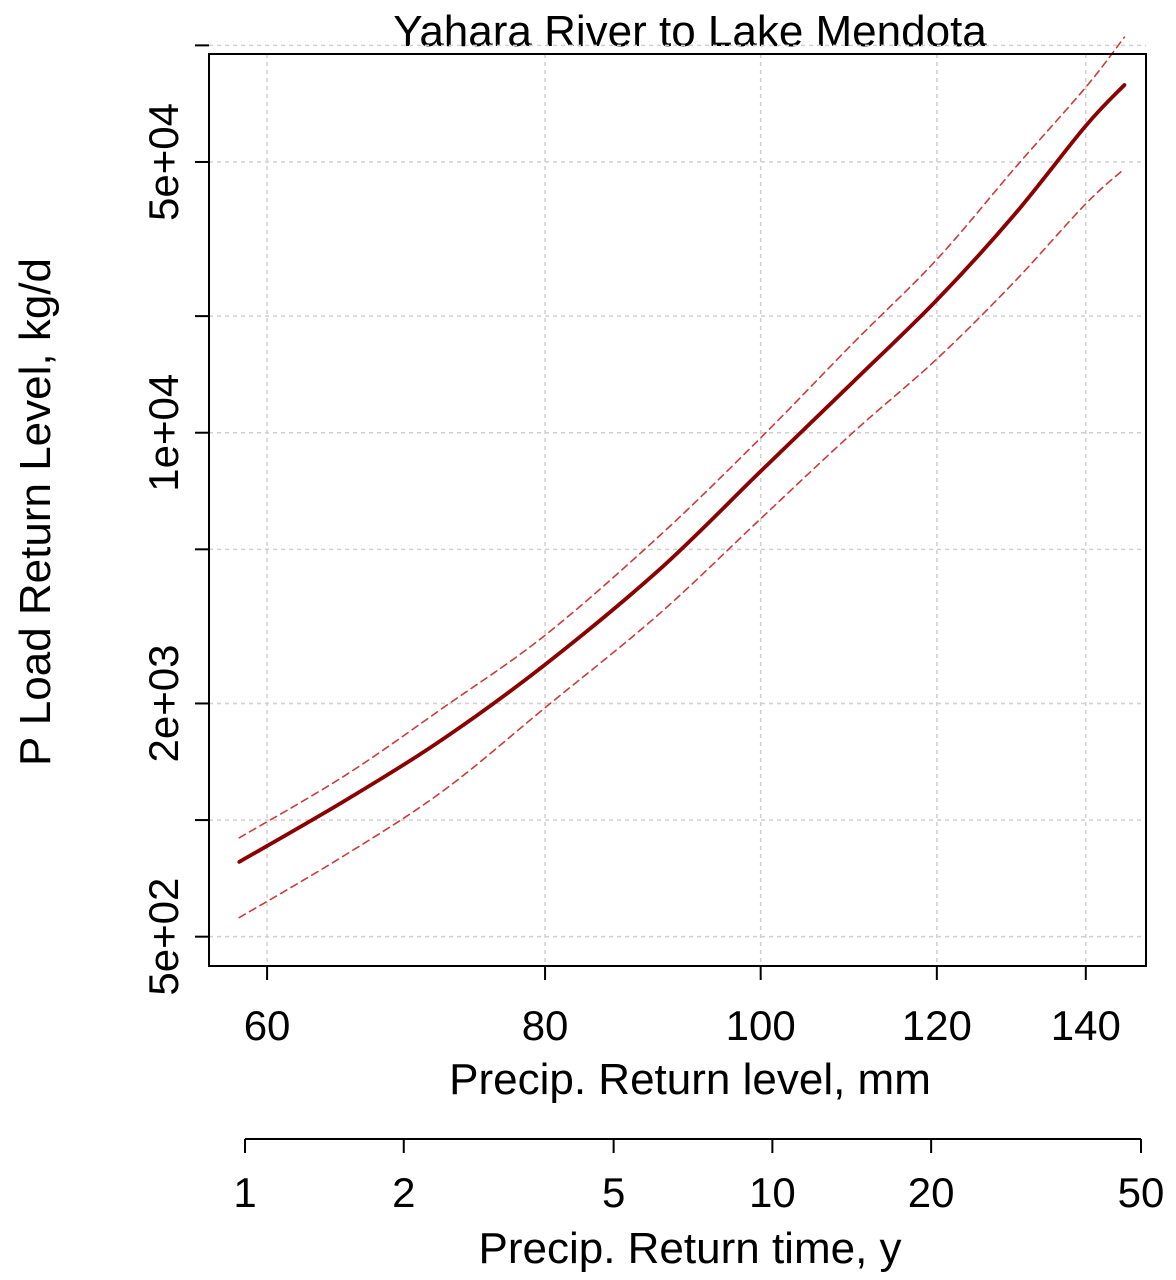 Image resolution: width=1176 pixels, height=1280 pixels. I want to click on secondary-tick-label: 20, so click(931, 1192).